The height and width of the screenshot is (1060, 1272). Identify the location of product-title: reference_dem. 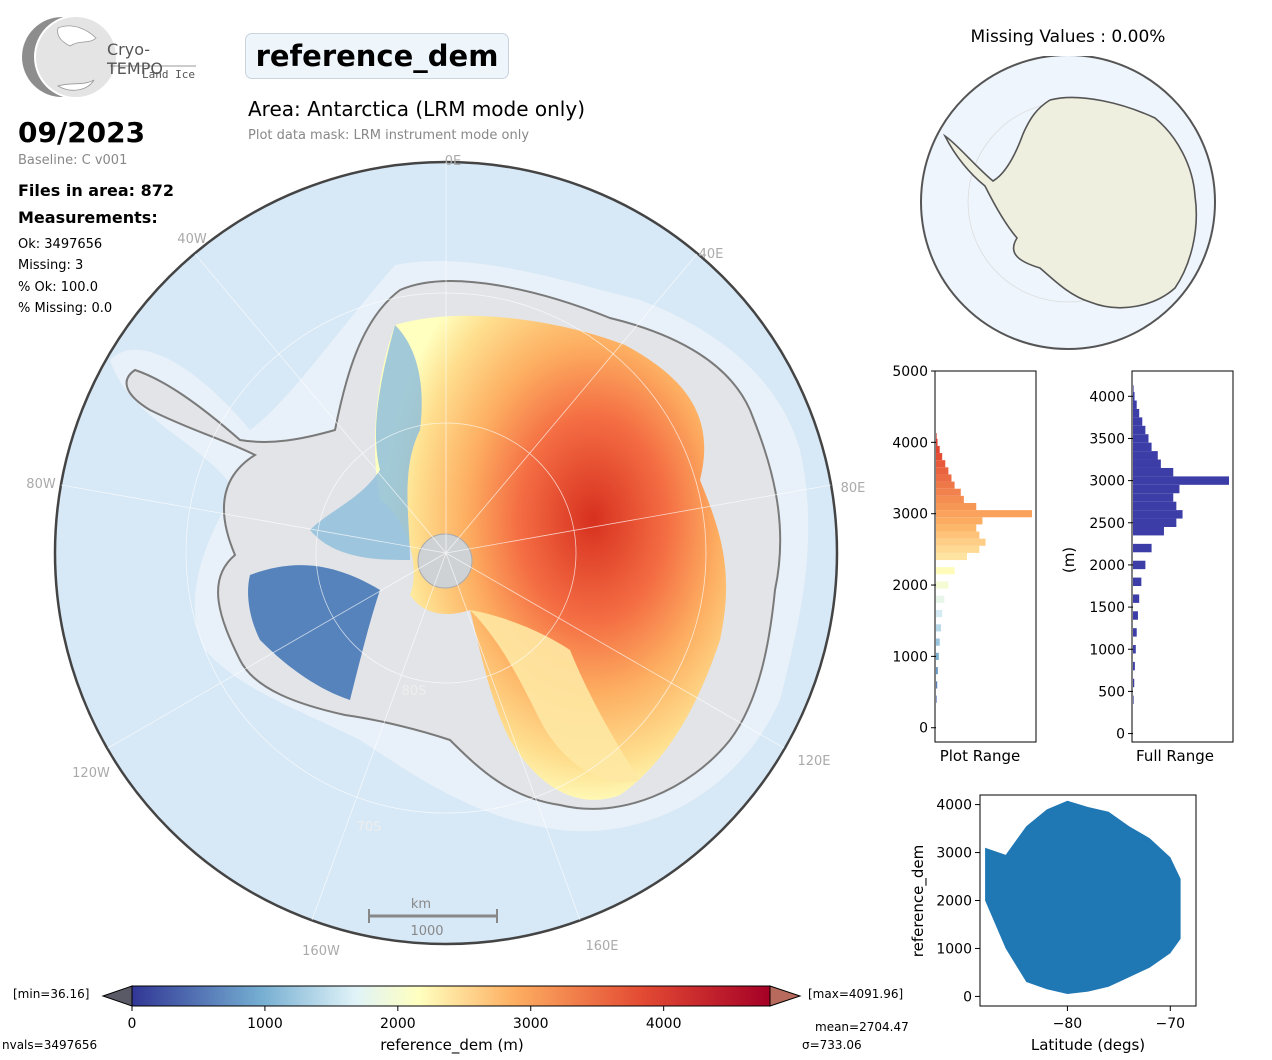
(377, 56).